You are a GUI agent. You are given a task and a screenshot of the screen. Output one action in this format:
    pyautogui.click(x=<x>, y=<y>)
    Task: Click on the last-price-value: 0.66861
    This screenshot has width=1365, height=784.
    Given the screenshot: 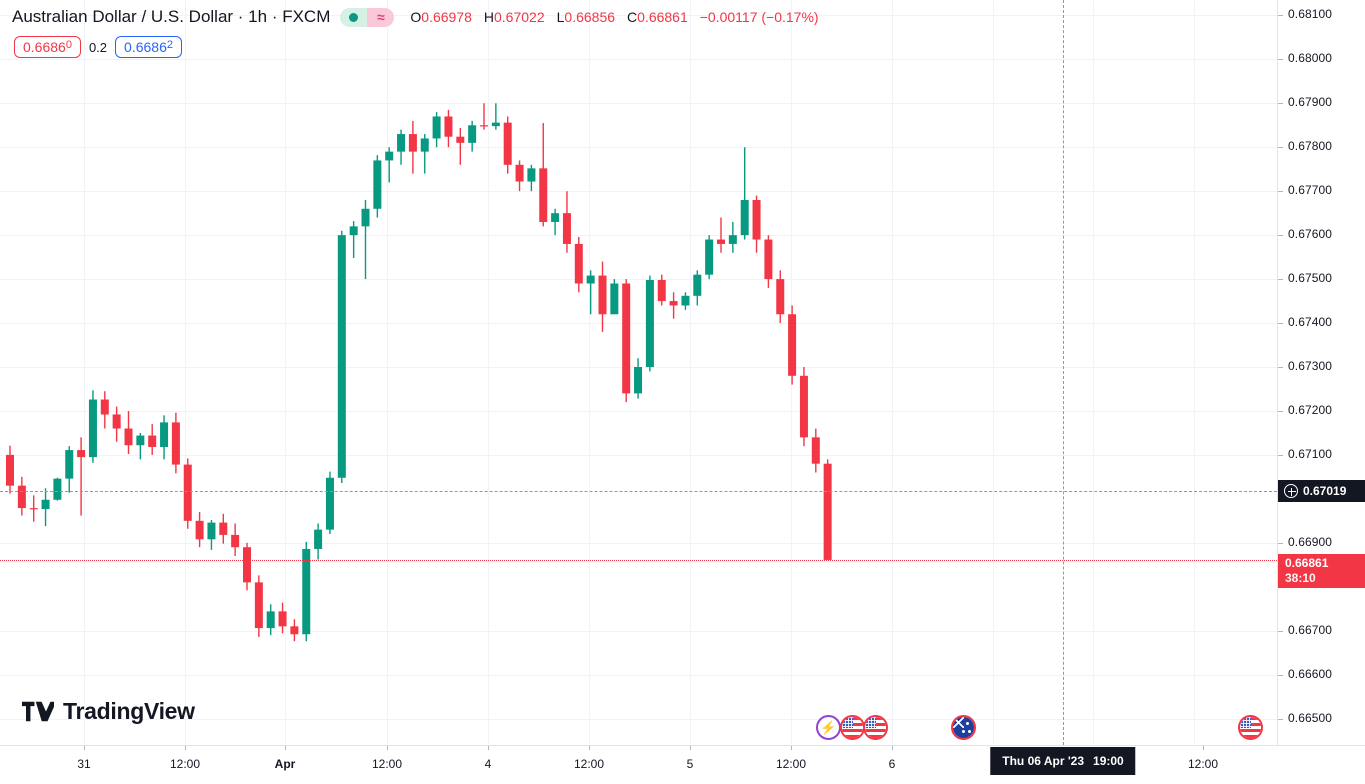 What is the action you would take?
    pyautogui.click(x=1307, y=562)
    